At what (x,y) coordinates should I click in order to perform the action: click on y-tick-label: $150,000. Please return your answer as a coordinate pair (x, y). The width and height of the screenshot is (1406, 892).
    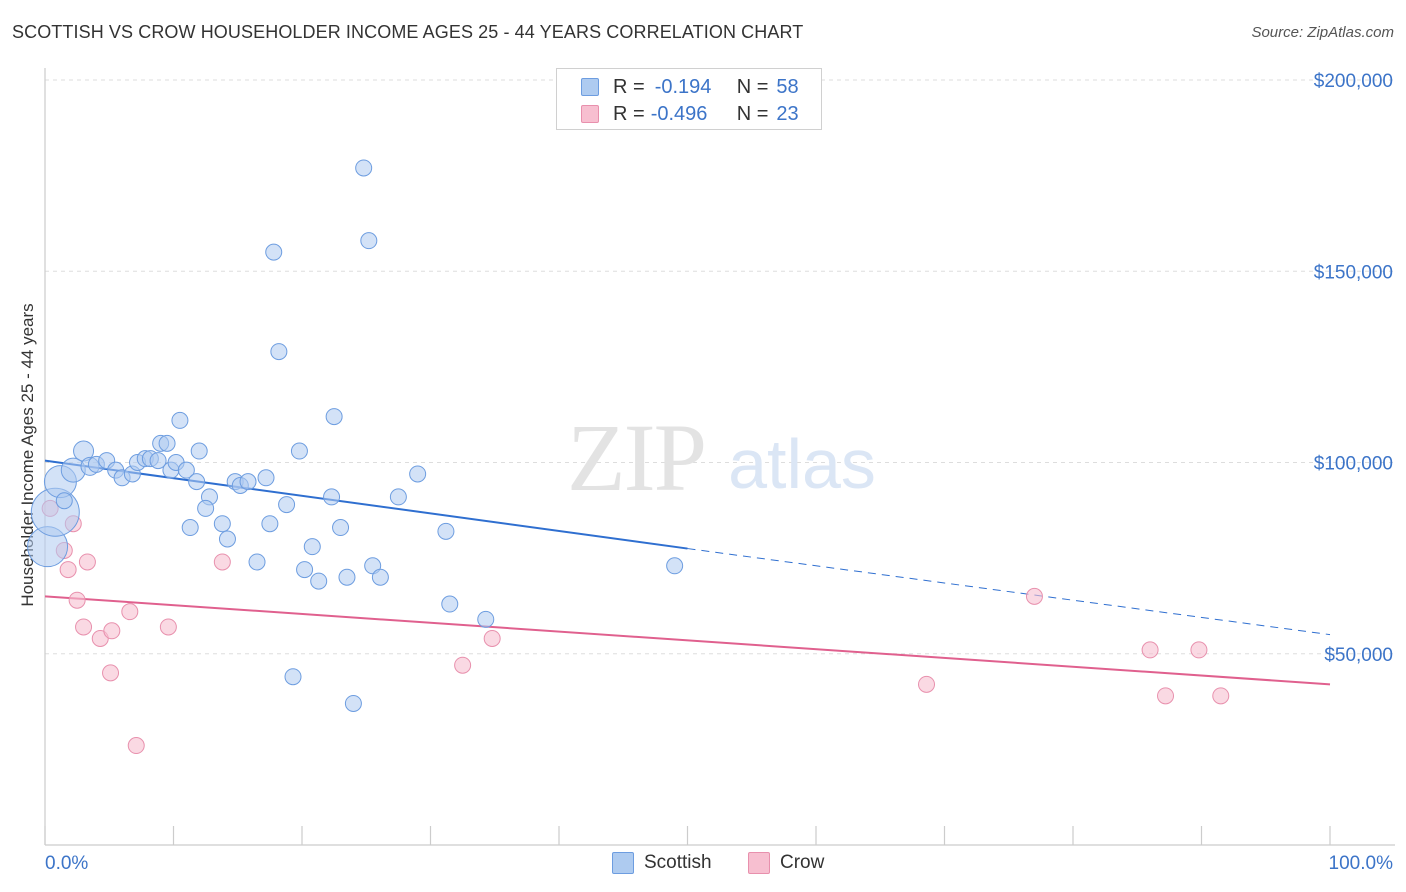
    Looking at the image, I should click on (1353, 272).